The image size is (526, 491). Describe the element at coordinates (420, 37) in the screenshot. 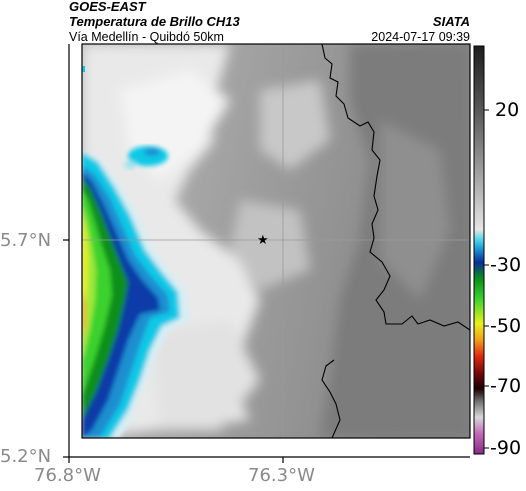

I see `timestamp-label: 2024-07-17 09:39` at that location.